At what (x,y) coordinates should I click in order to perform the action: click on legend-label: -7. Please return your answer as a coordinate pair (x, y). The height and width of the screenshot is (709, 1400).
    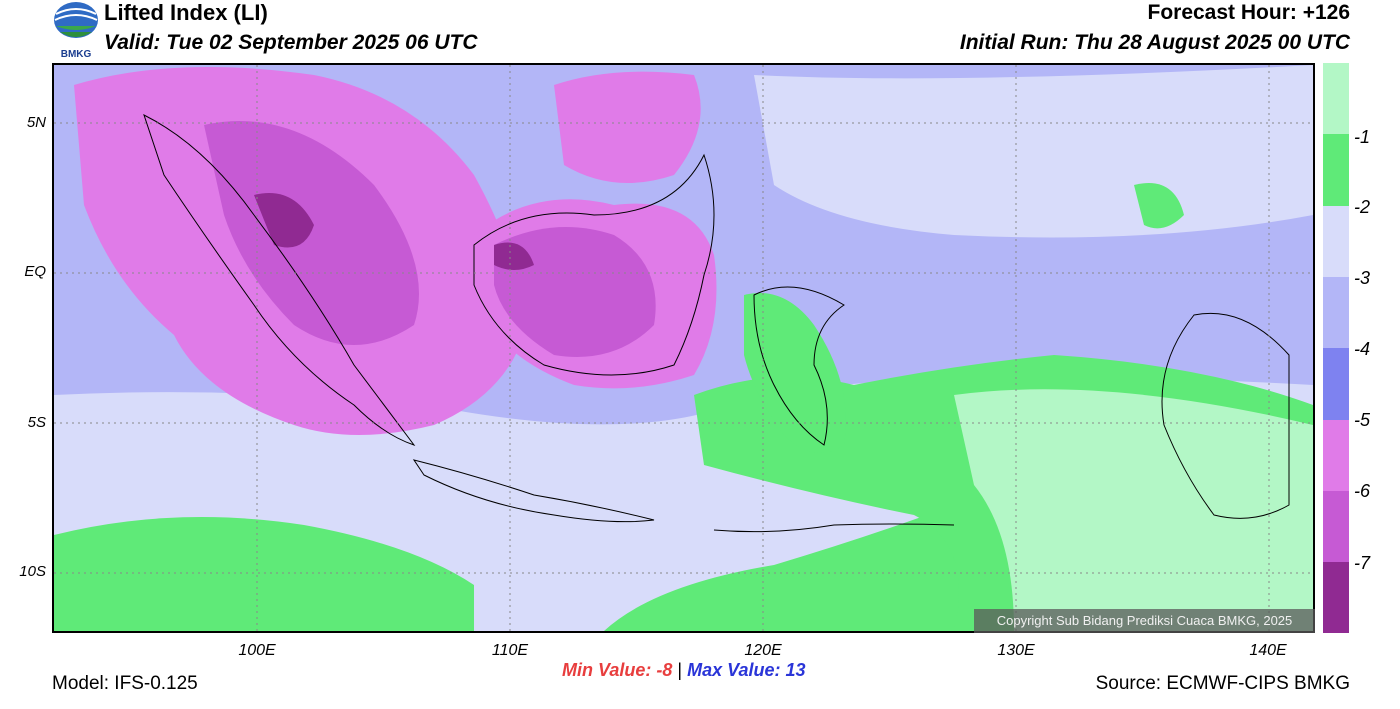
    Looking at the image, I should click on (1362, 563).